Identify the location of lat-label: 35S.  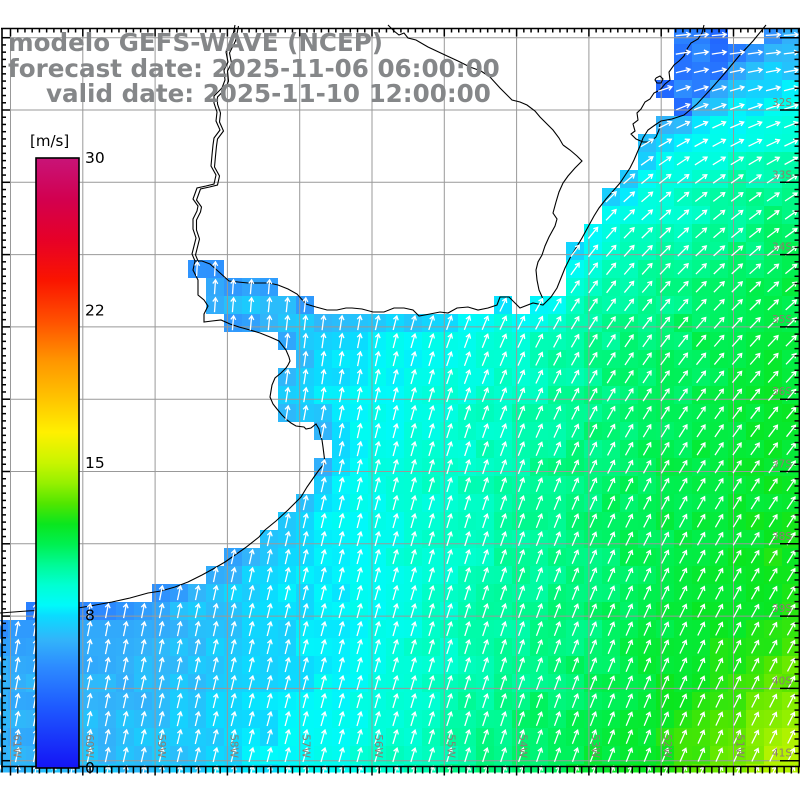
(782, 320).